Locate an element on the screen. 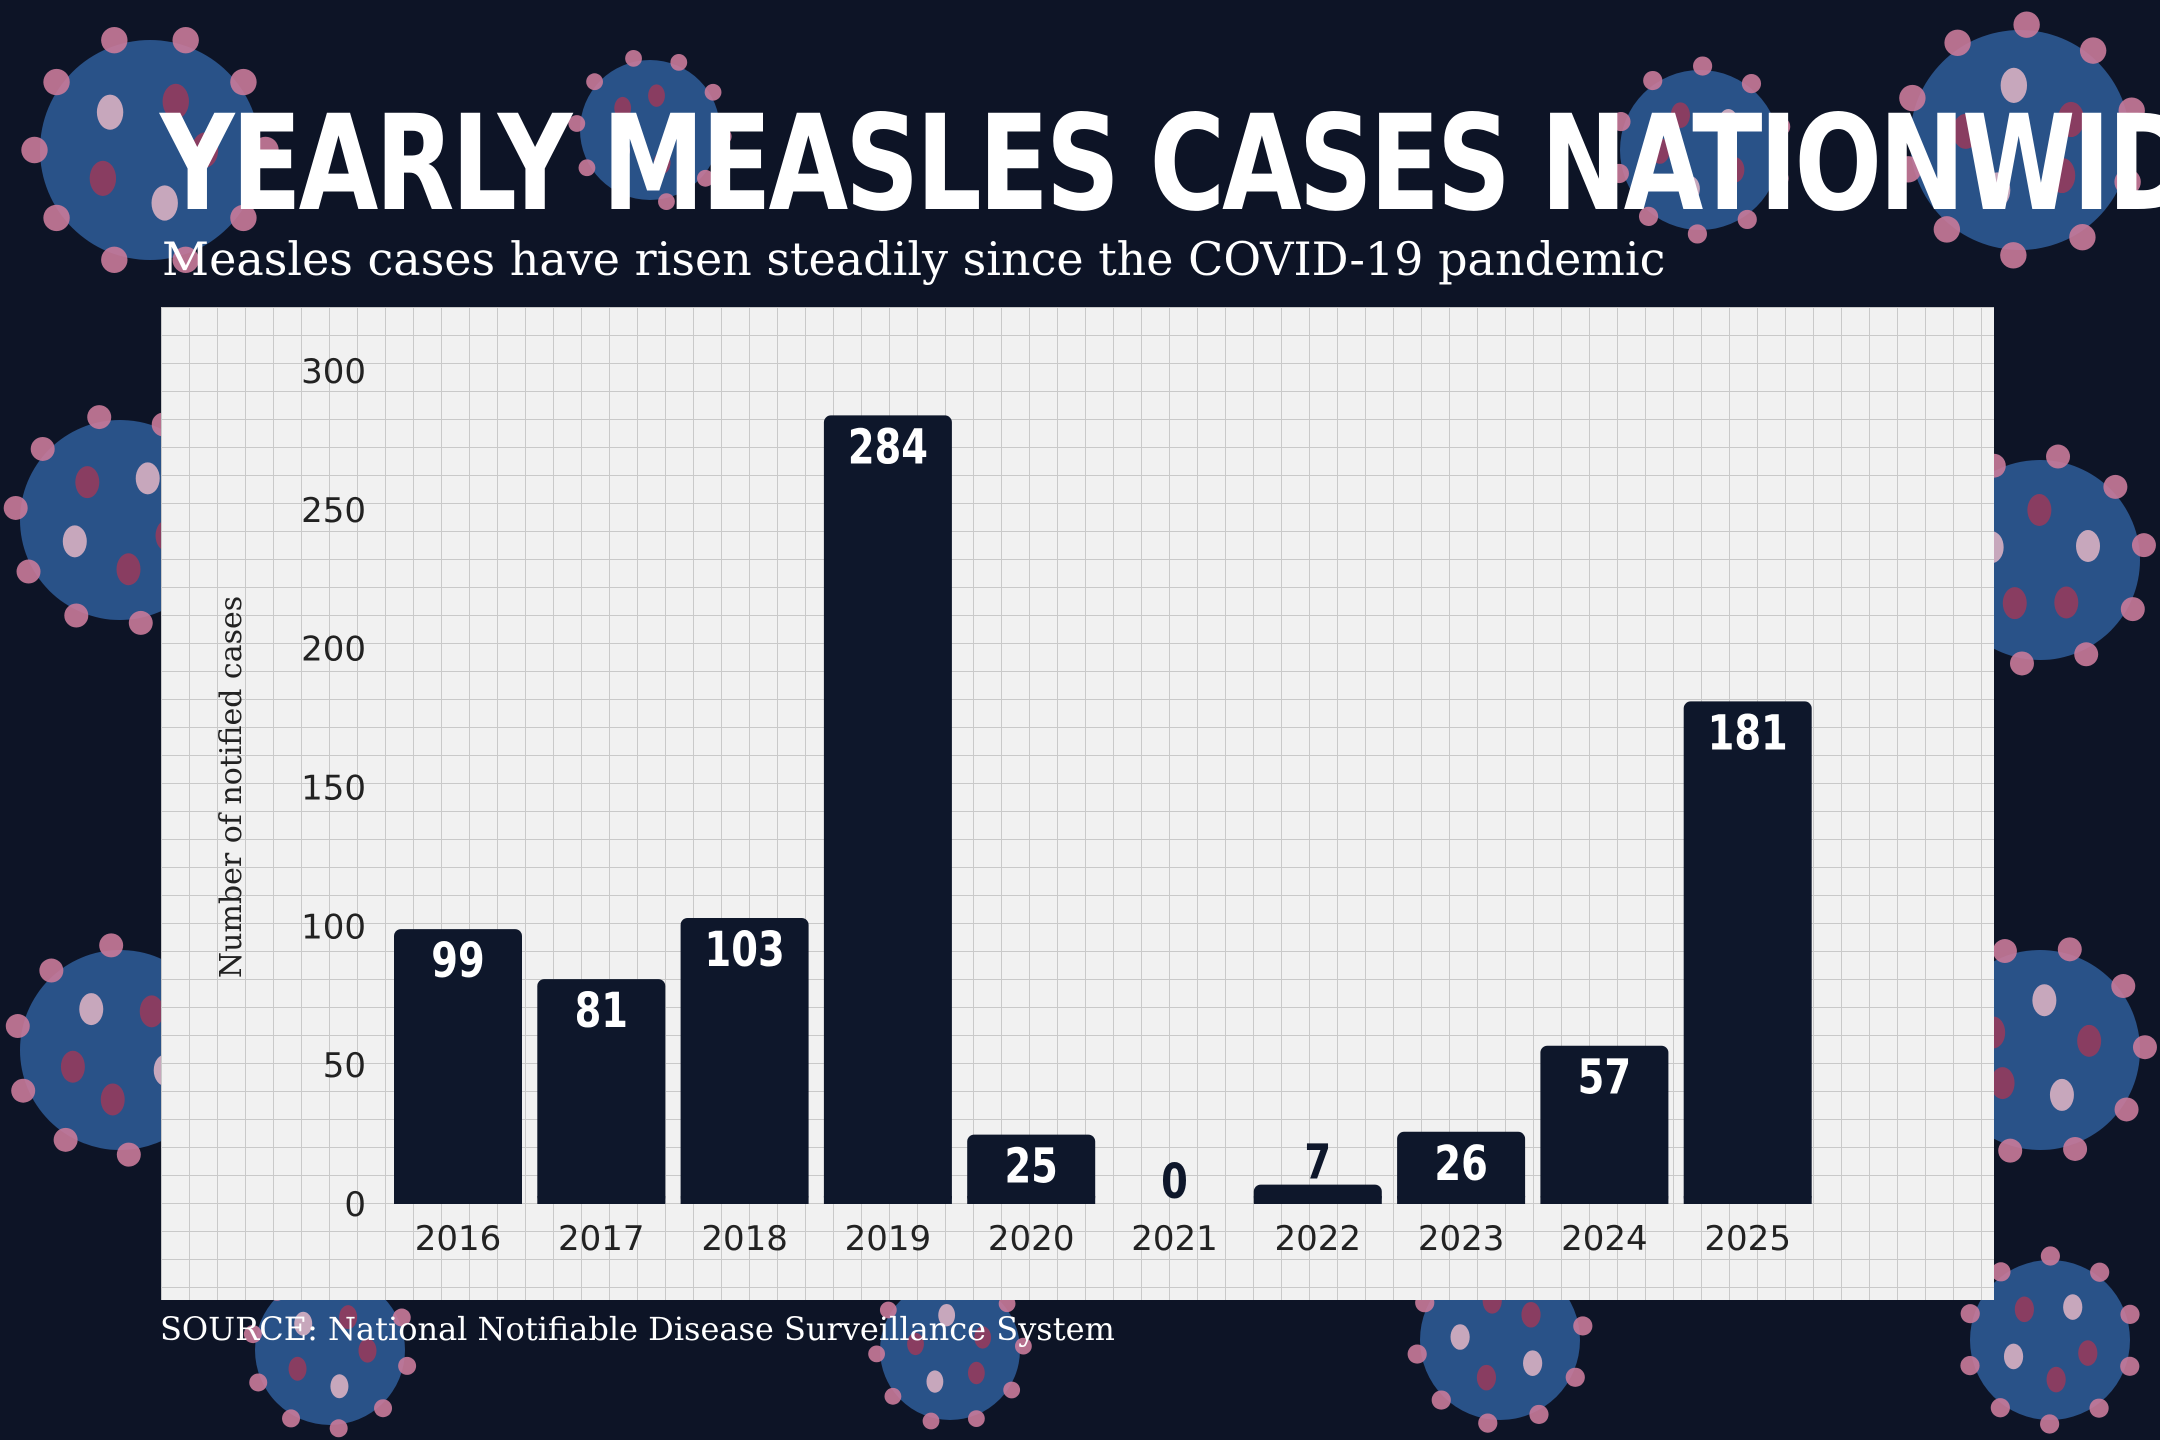 This screenshot has width=2160, height=1440. bar-2025 is located at coordinates (1747, 952).